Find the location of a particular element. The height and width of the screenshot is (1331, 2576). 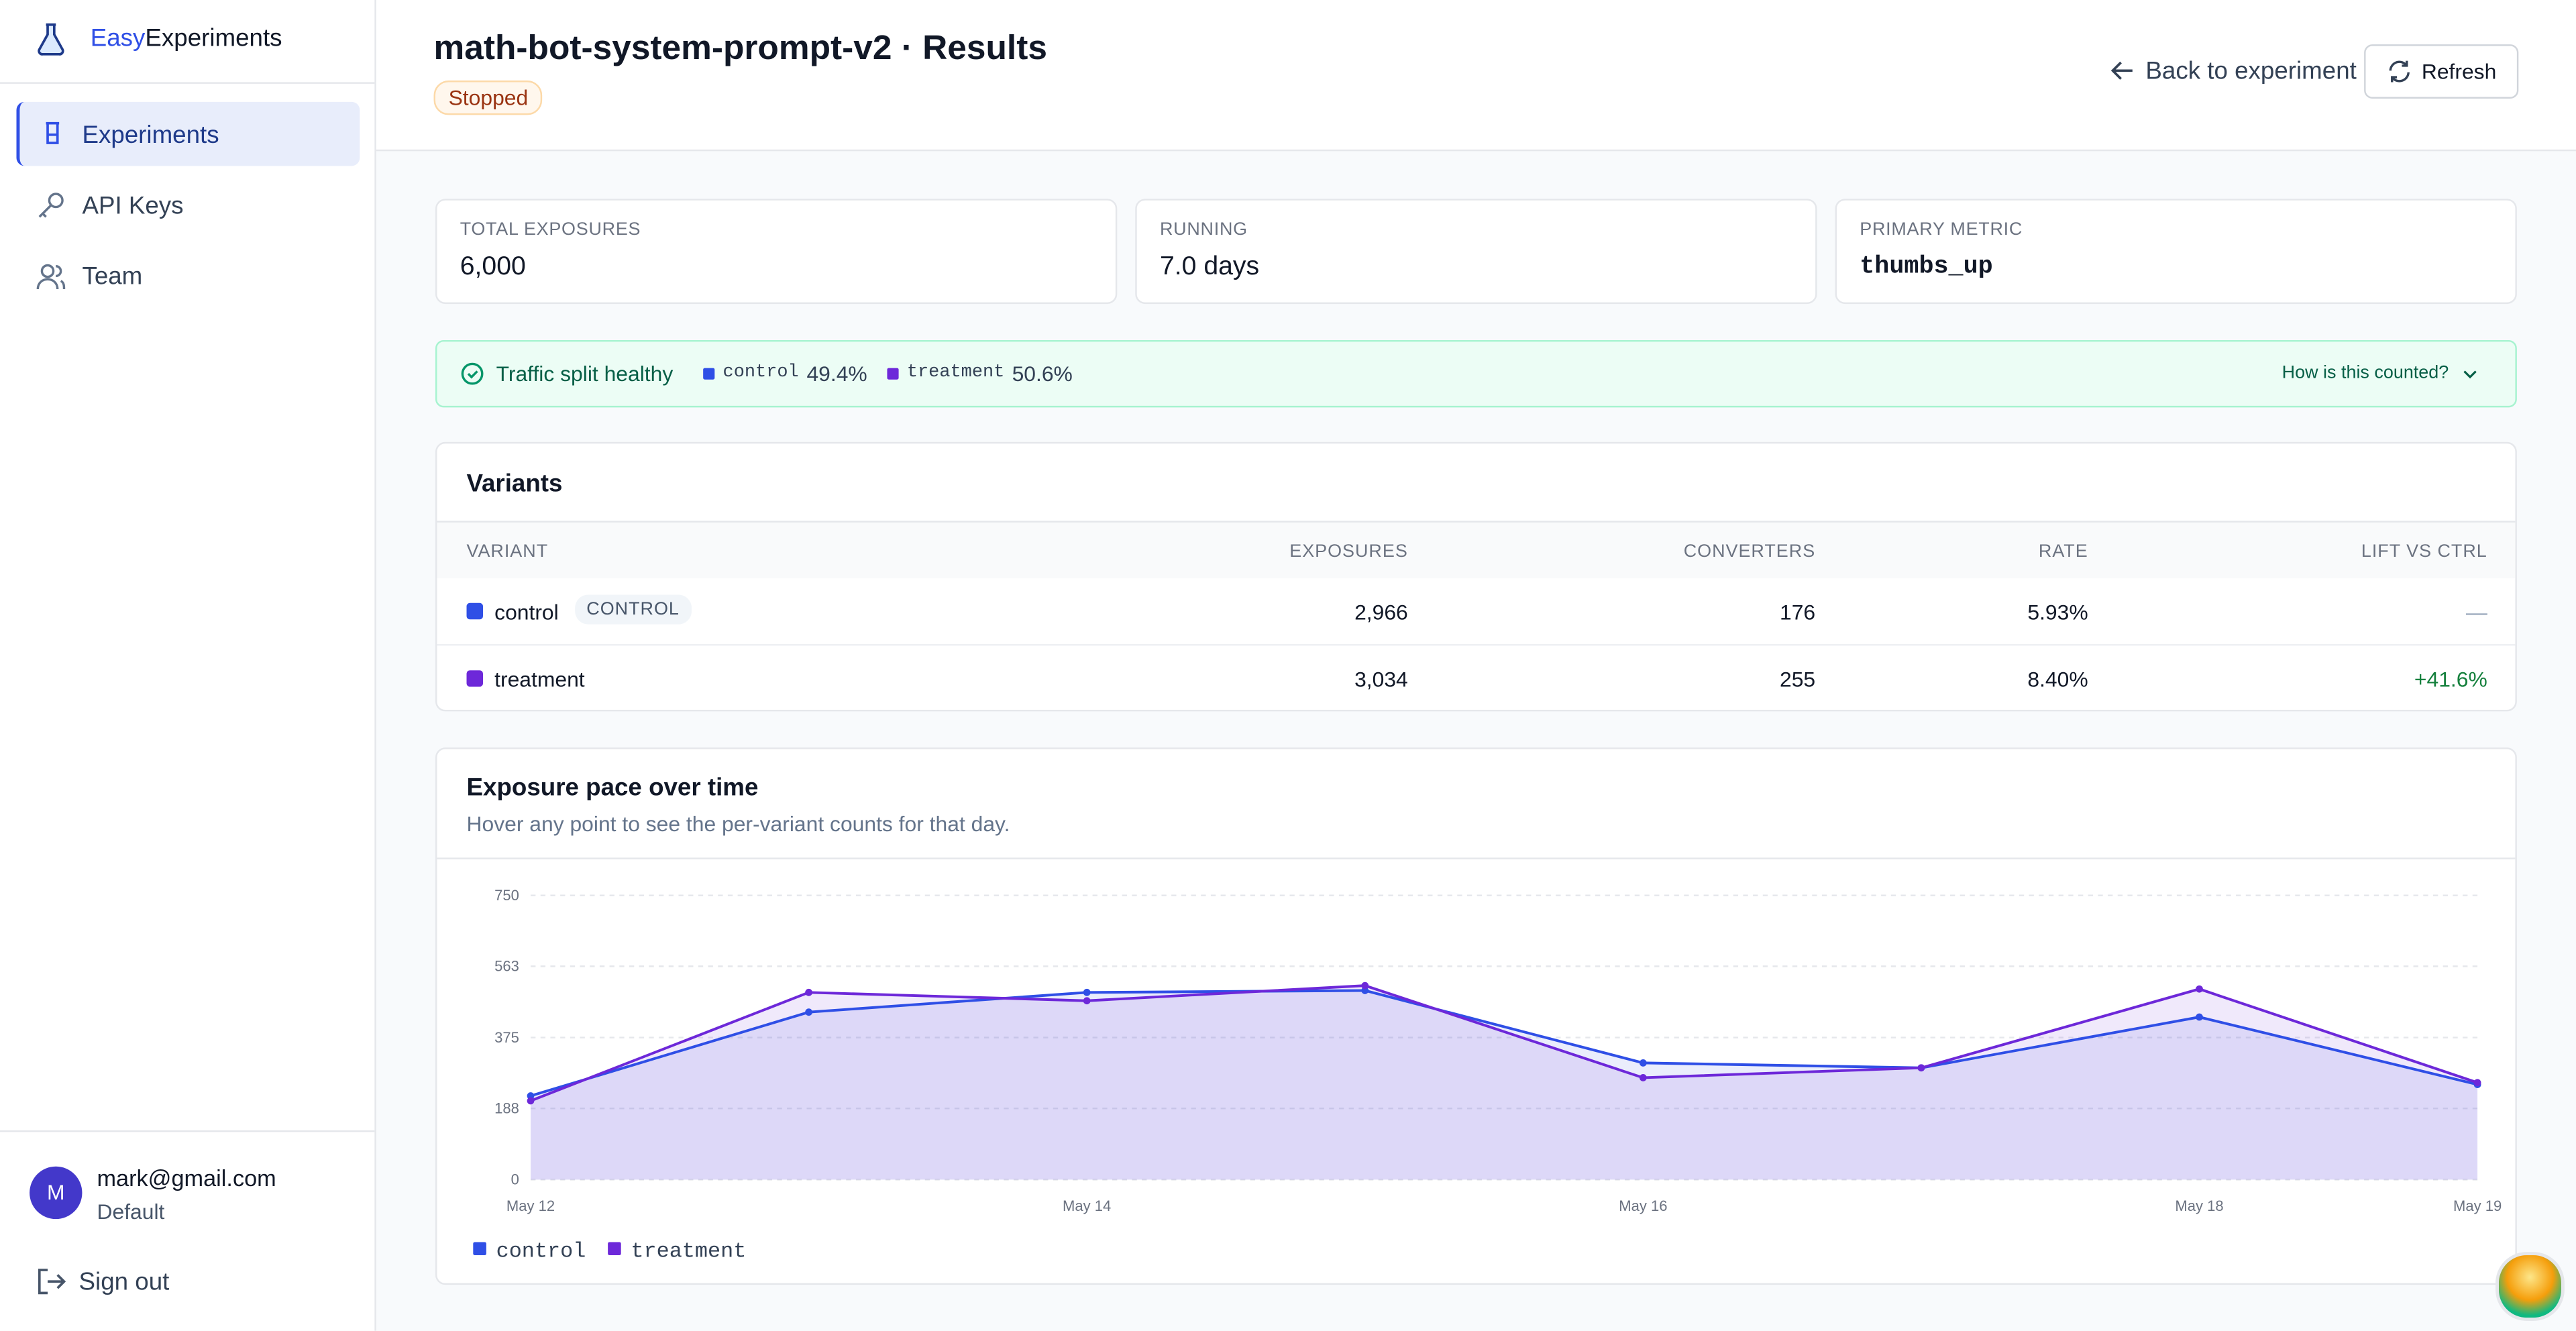

y-tick-label: 750 is located at coordinates (506, 895).